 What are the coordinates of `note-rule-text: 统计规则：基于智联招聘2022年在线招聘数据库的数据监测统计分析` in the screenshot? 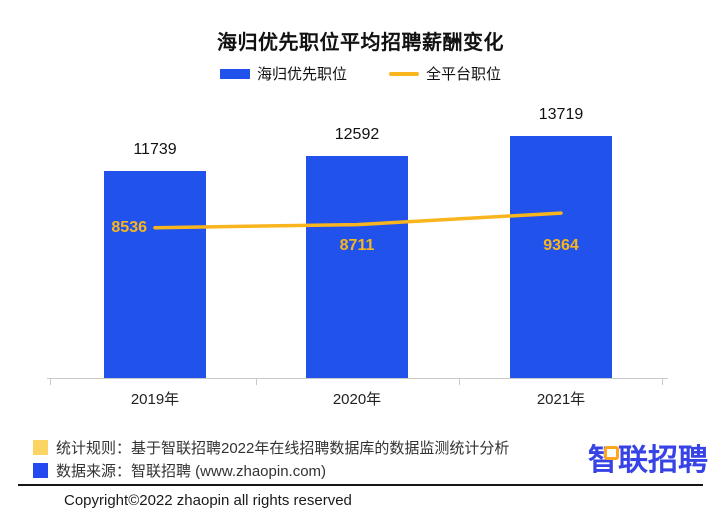 It's located at (283, 448).